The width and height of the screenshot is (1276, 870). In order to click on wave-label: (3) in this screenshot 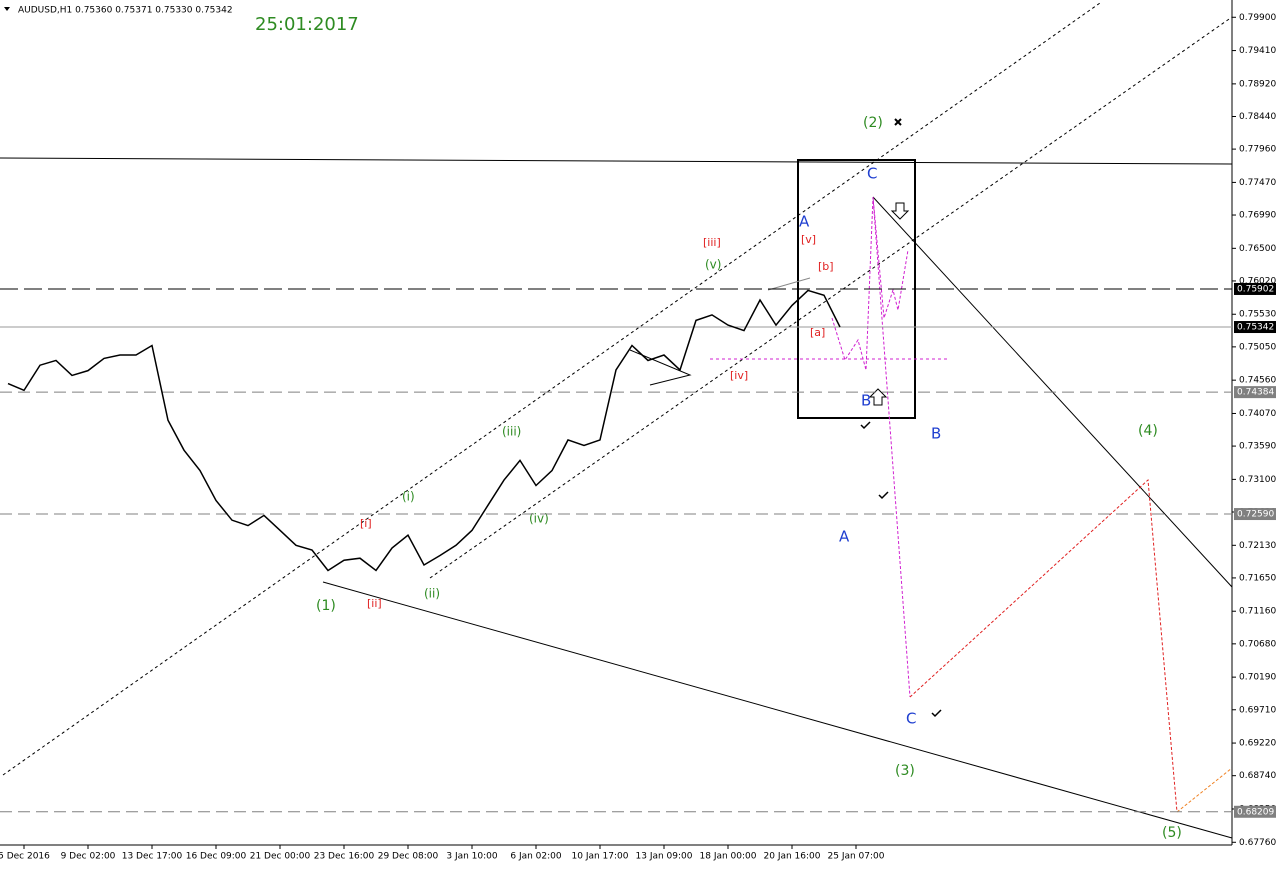, I will do `click(905, 771)`.